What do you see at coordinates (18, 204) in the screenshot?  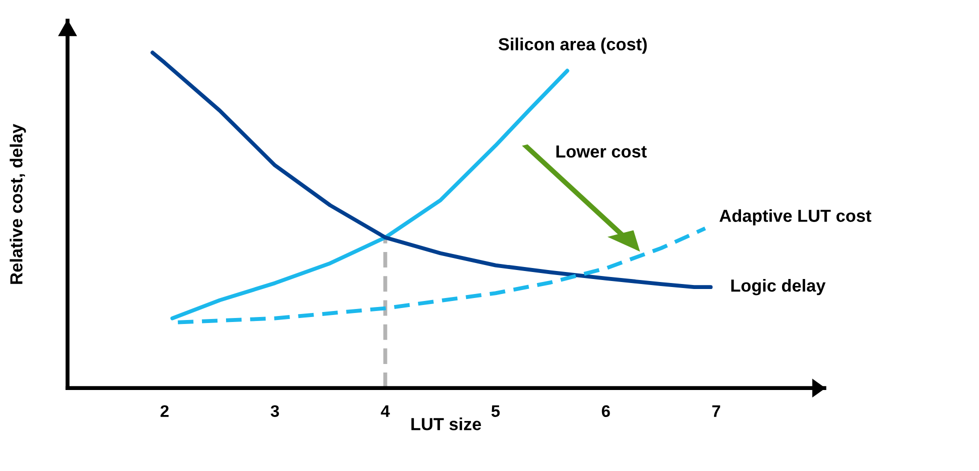 I see `y-axis-title: Relative cost, delay` at bounding box center [18, 204].